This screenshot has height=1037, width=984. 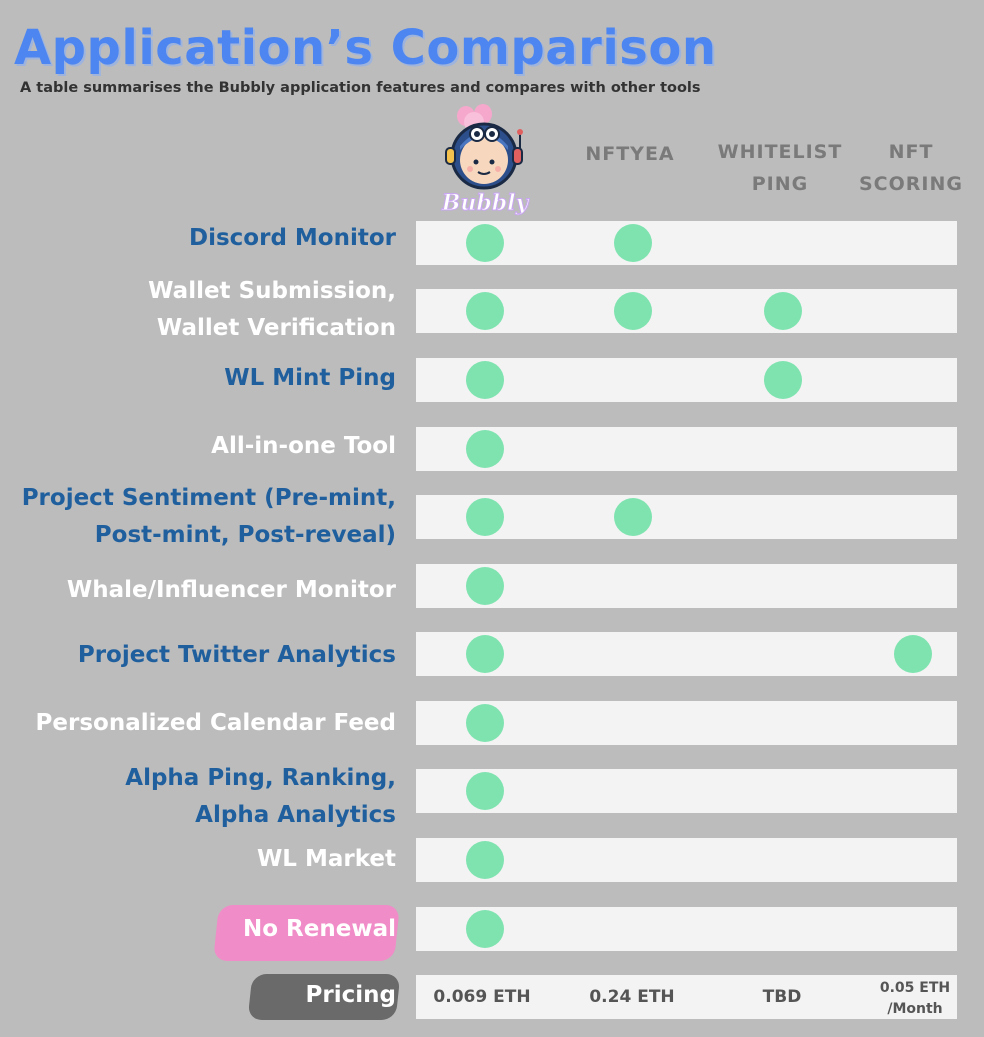 What do you see at coordinates (915, 1009) in the screenshot?
I see `price-line2: /Month` at bounding box center [915, 1009].